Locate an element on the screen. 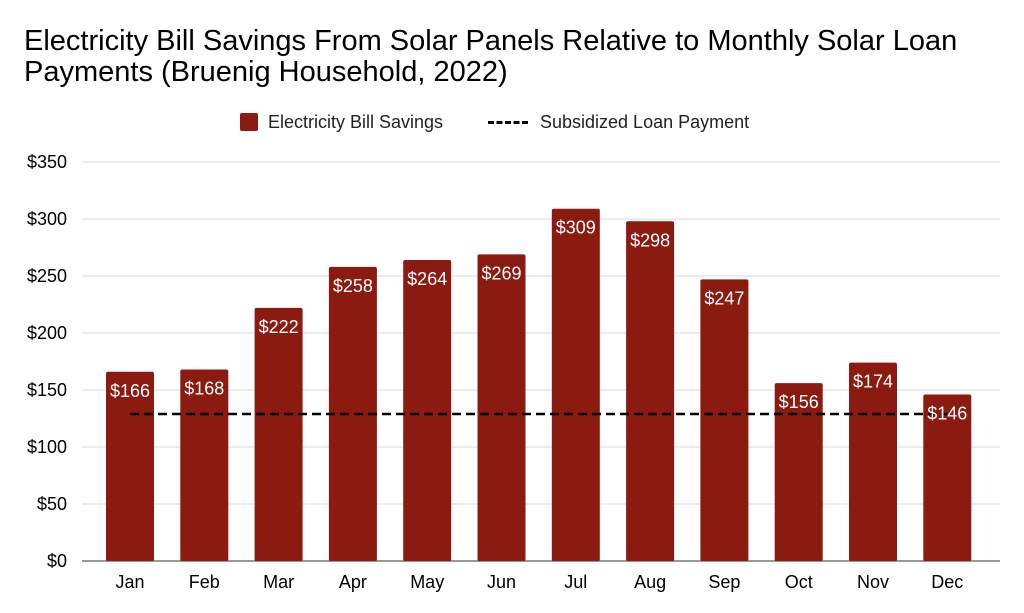 Image resolution: width=1024 pixels, height=613 pixels. bar-may is located at coordinates (427, 410).